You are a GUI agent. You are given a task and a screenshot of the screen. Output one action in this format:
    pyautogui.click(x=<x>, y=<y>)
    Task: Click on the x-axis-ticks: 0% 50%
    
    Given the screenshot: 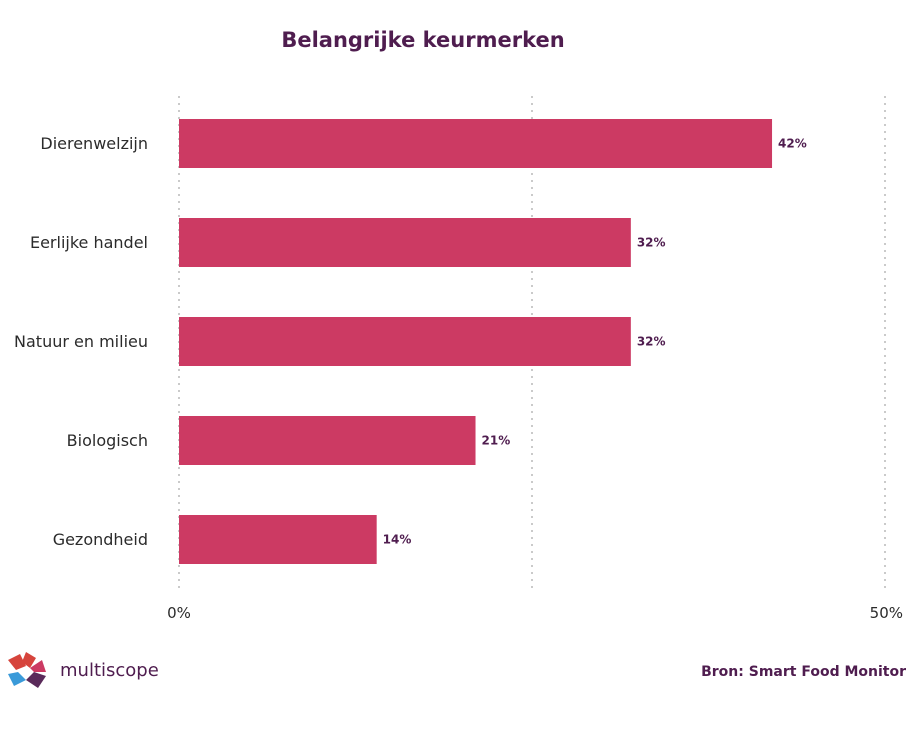 What is the action you would take?
    pyautogui.click(x=535, y=613)
    